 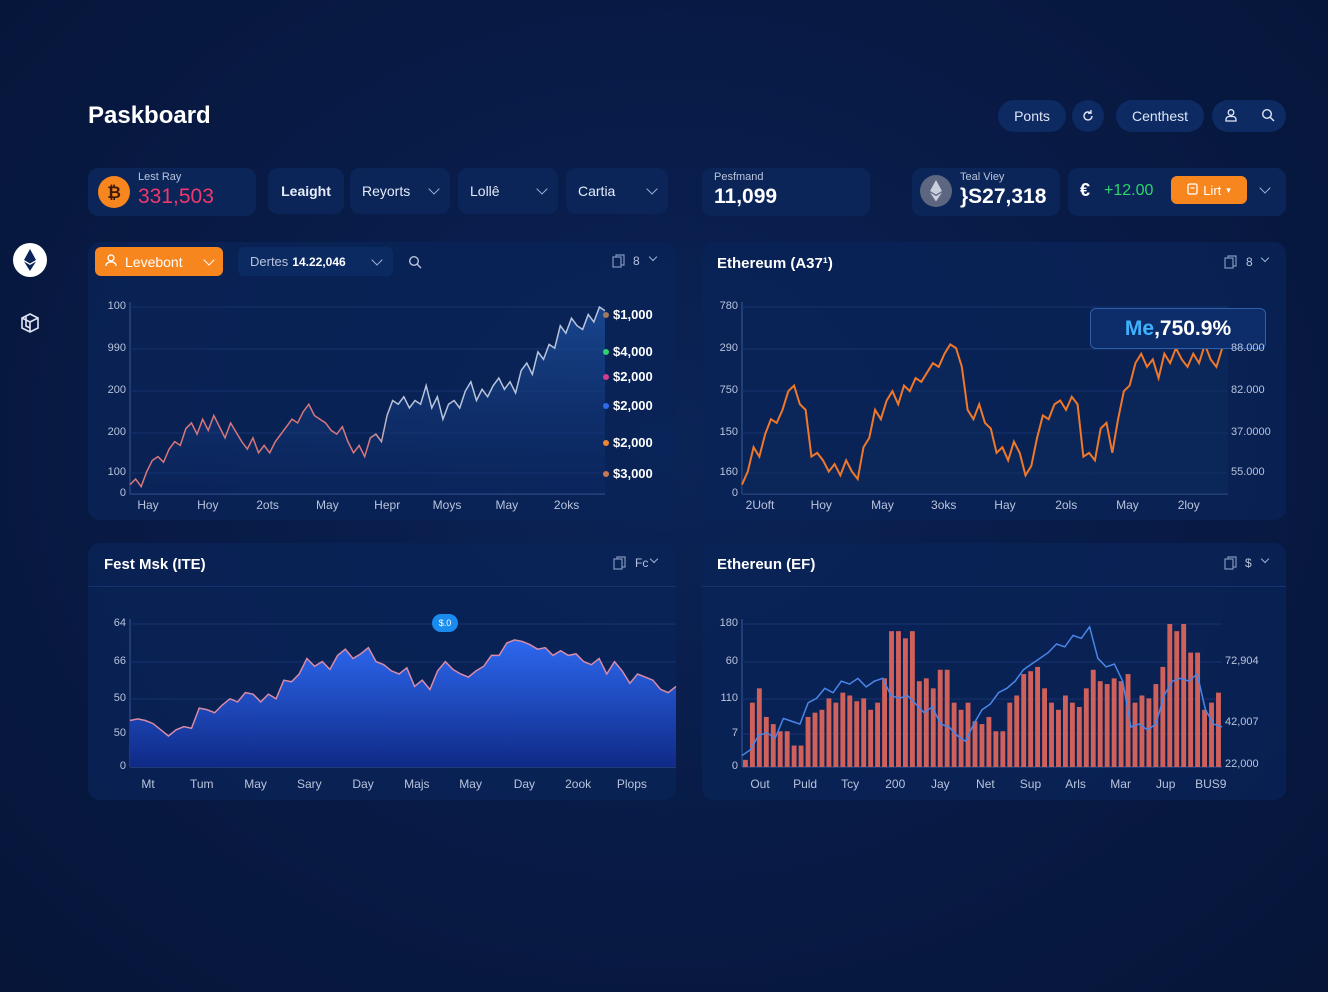 I want to click on y-right-tick-label: 82.000, so click(x=1248, y=390).